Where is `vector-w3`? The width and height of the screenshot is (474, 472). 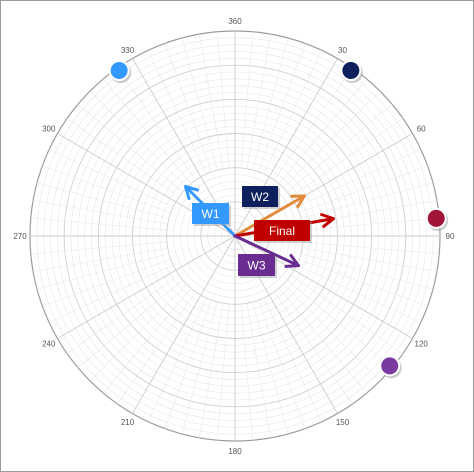
vector-w3 is located at coordinates (266, 251).